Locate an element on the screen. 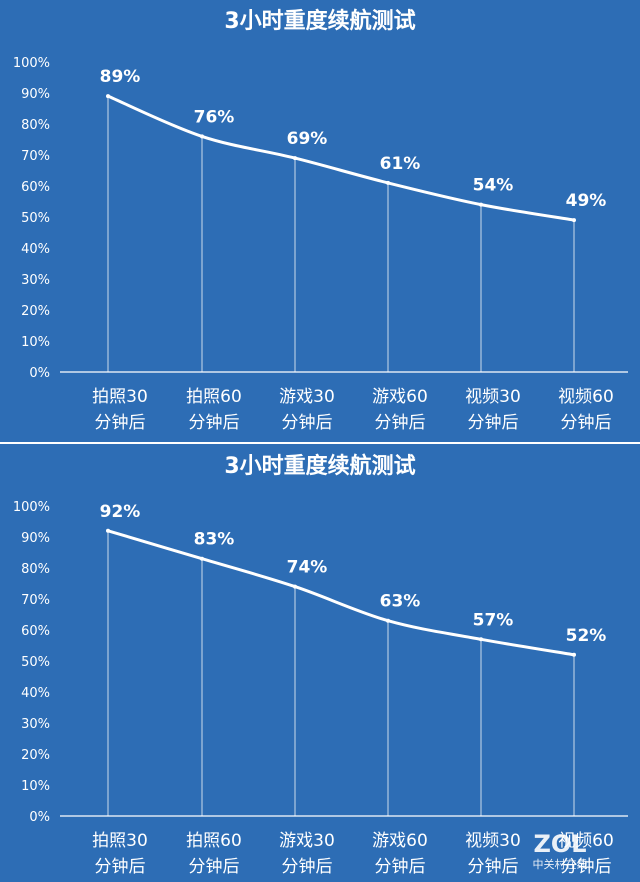  data-label: 52% is located at coordinates (586, 636).